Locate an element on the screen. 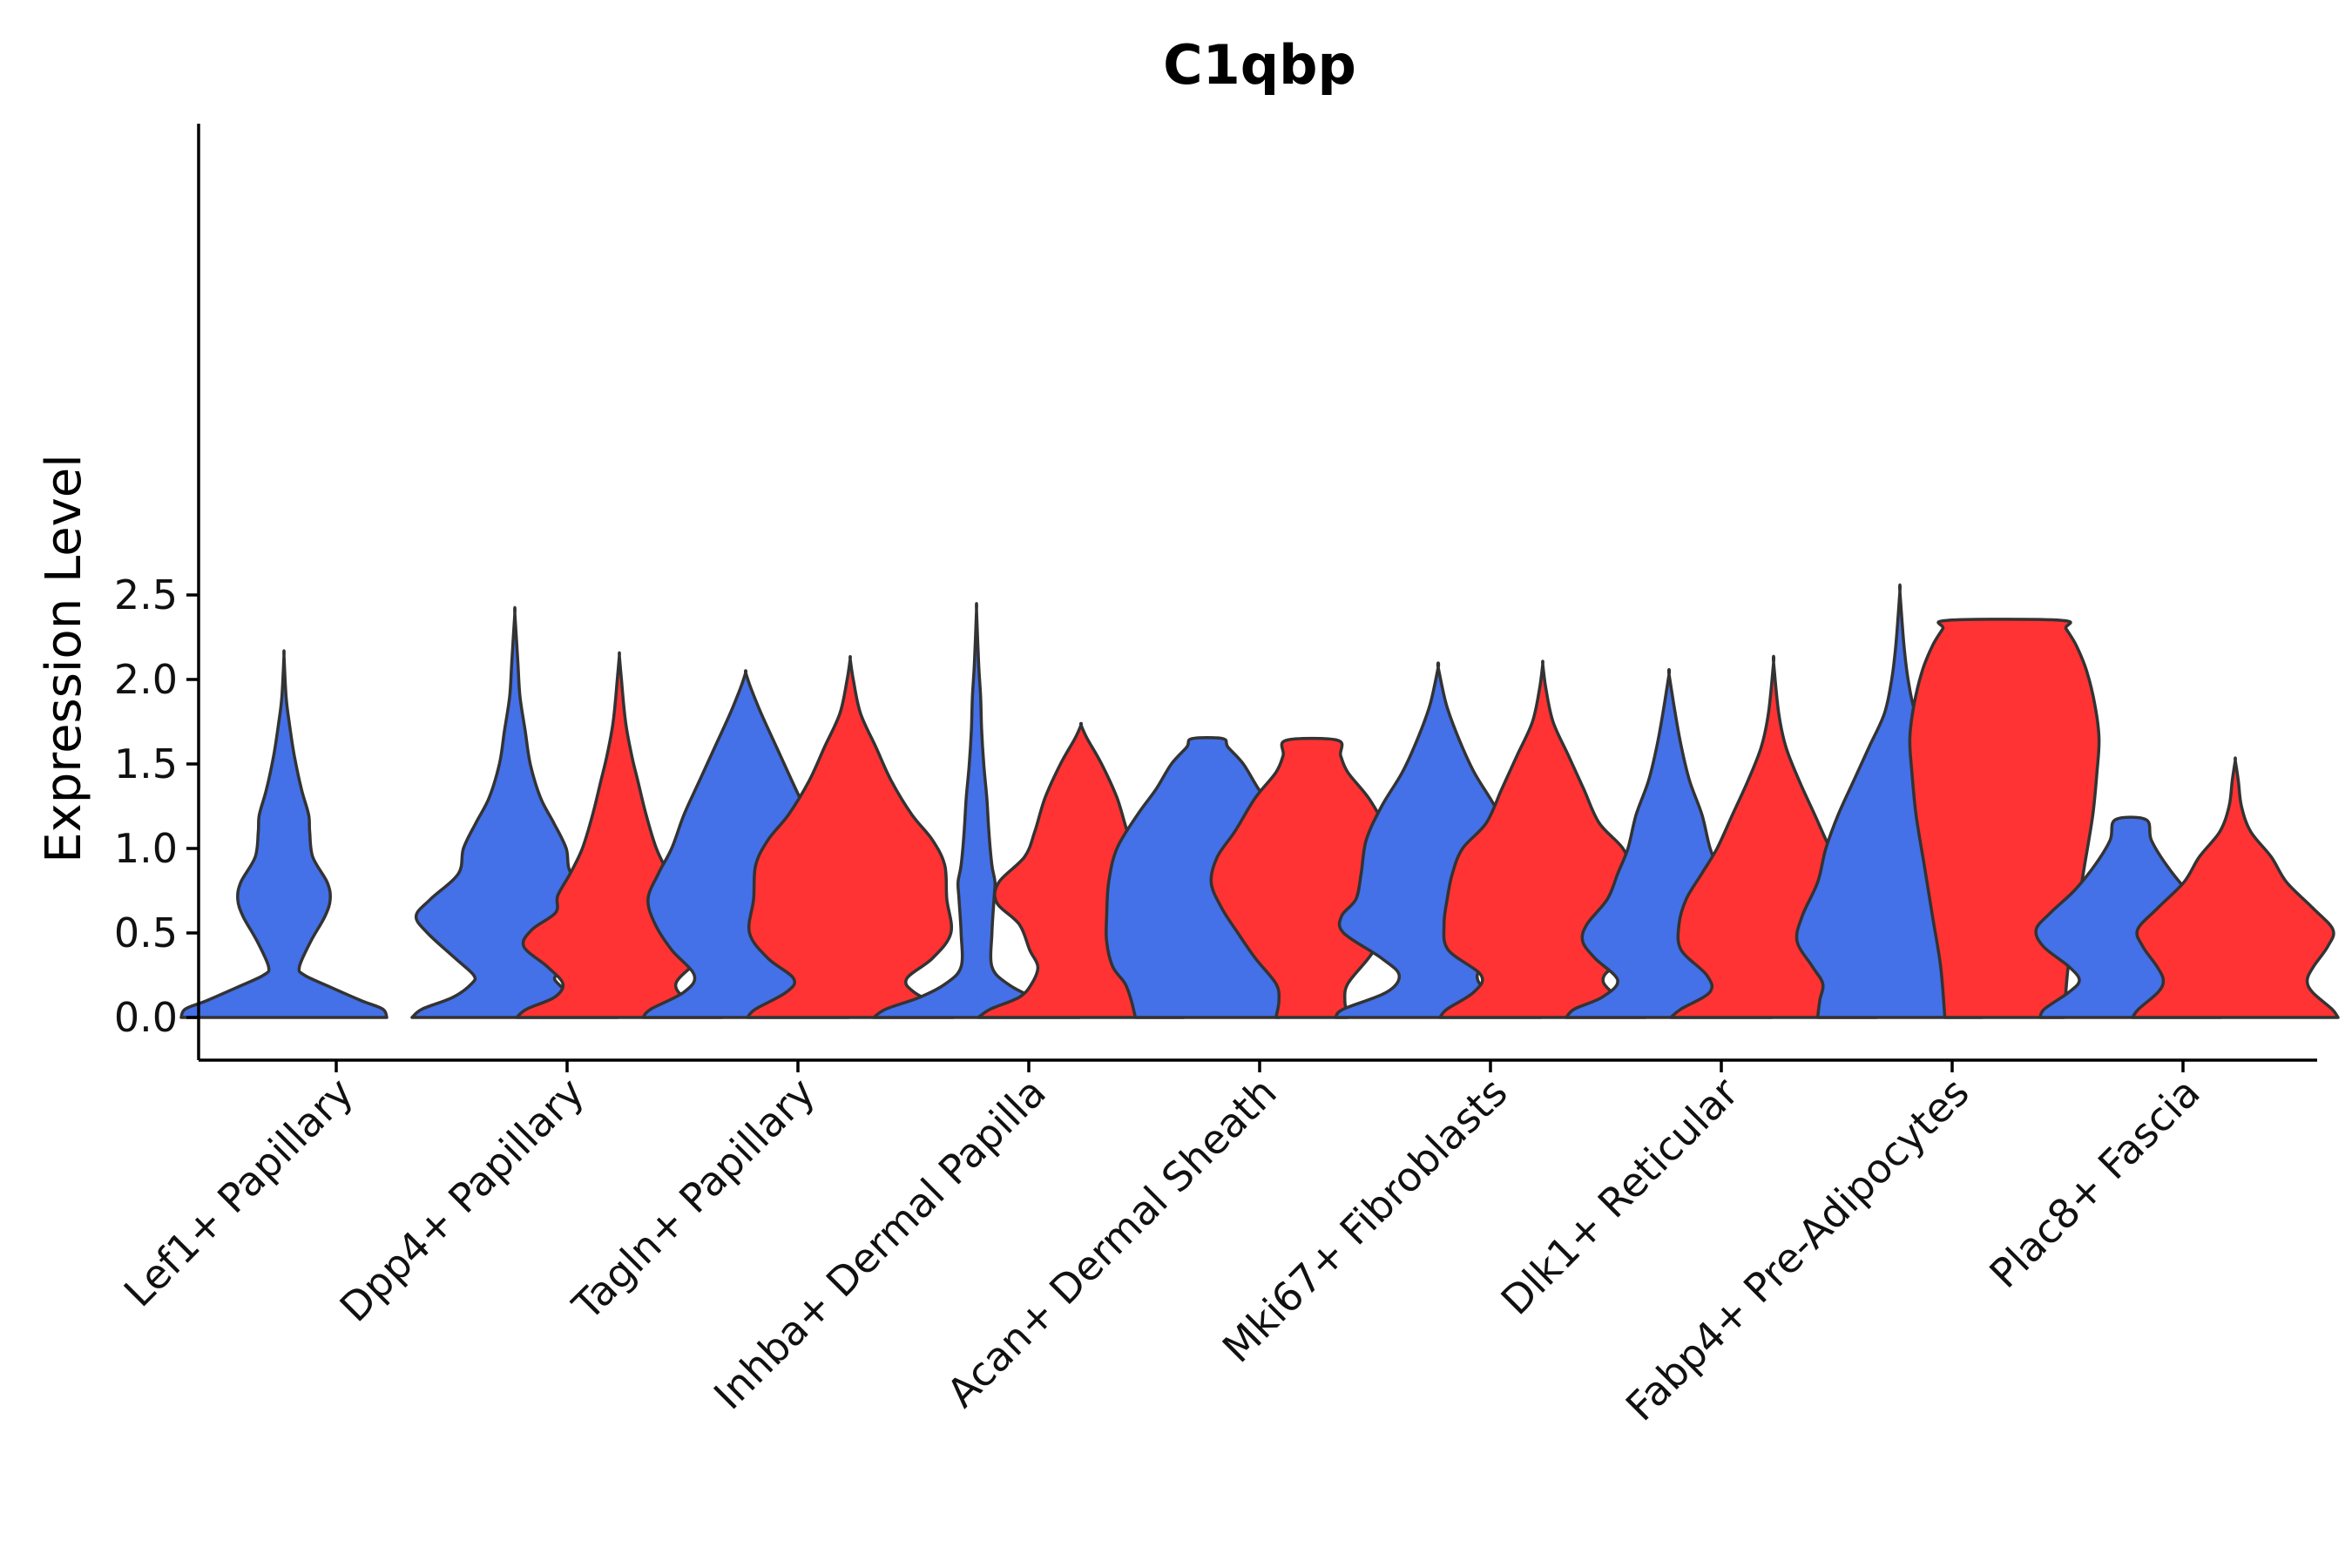 This screenshot has width=2352, height=1568. y-tick-label: 0.5 is located at coordinates (146, 933).